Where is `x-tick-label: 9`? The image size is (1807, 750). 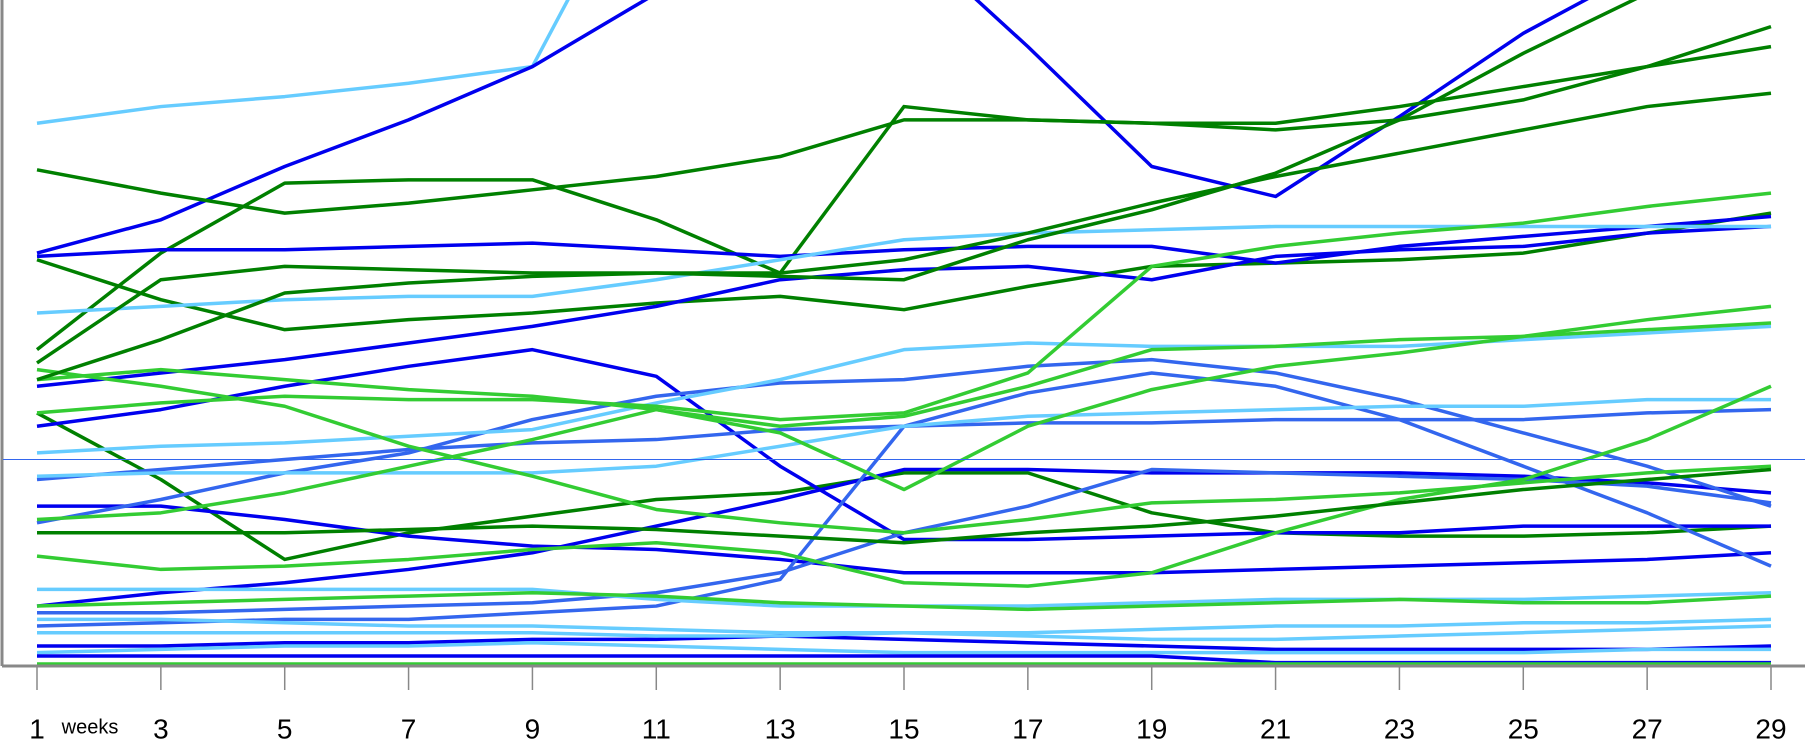 x-tick-label: 9 is located at coordinates (533, 728).